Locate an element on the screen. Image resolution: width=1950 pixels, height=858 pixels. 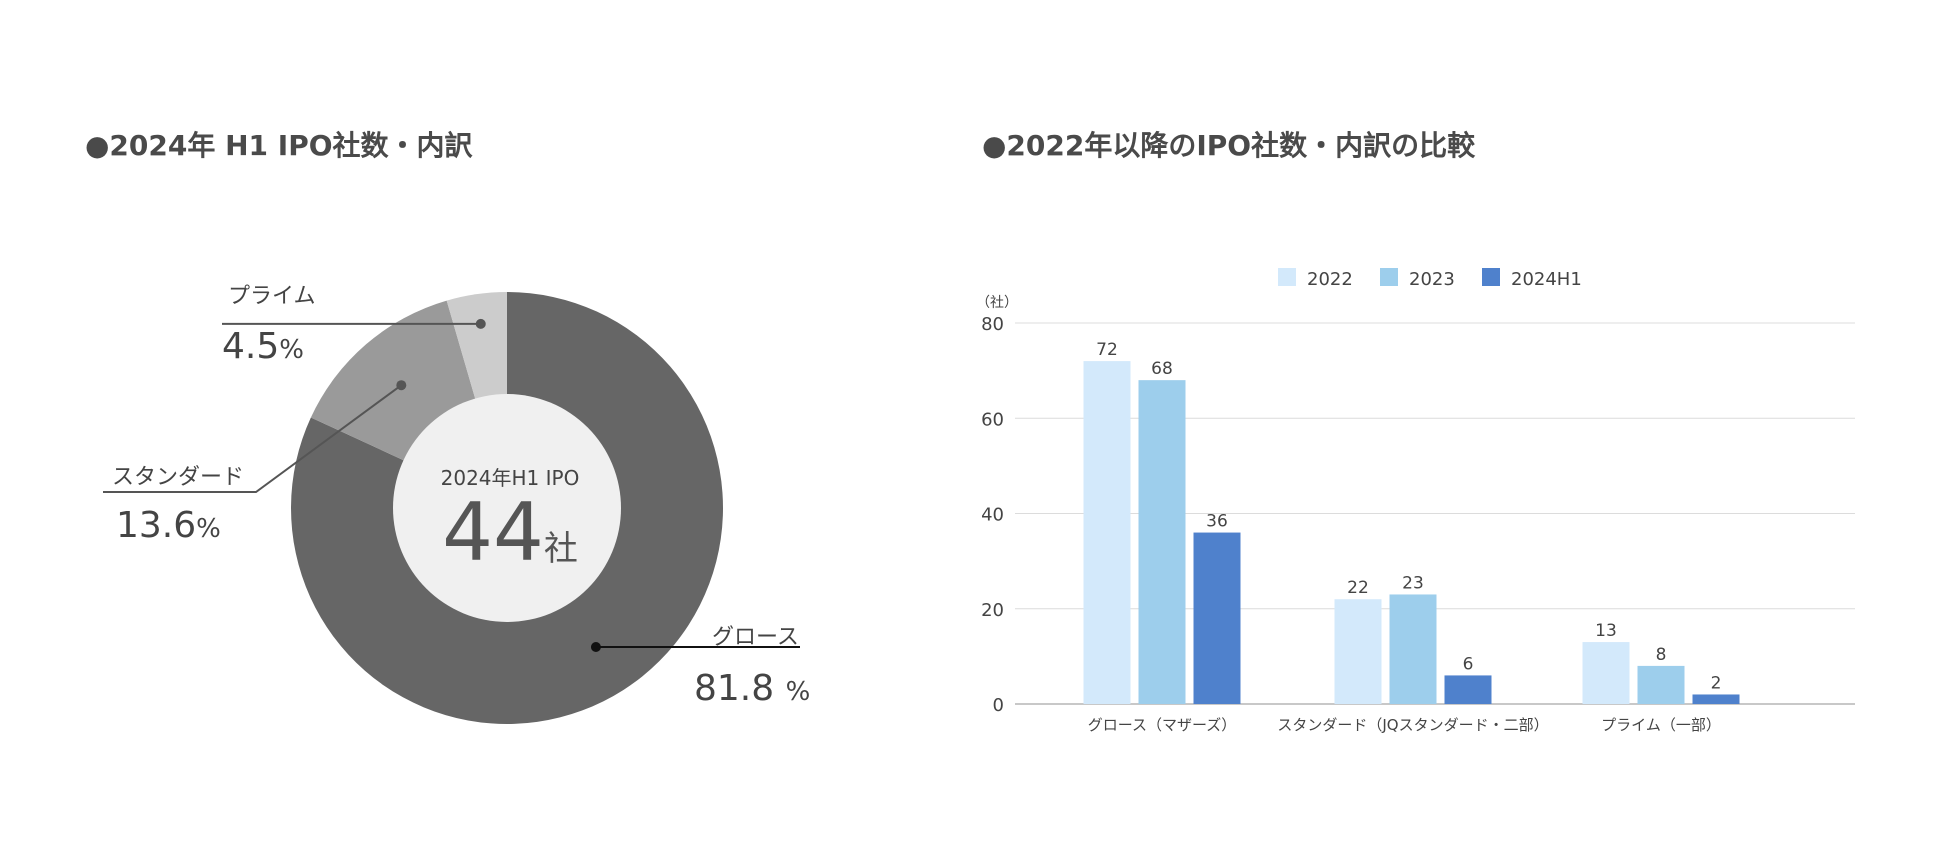
bar-value-label-1-1: 23 is located at coordinates (1413, 583).